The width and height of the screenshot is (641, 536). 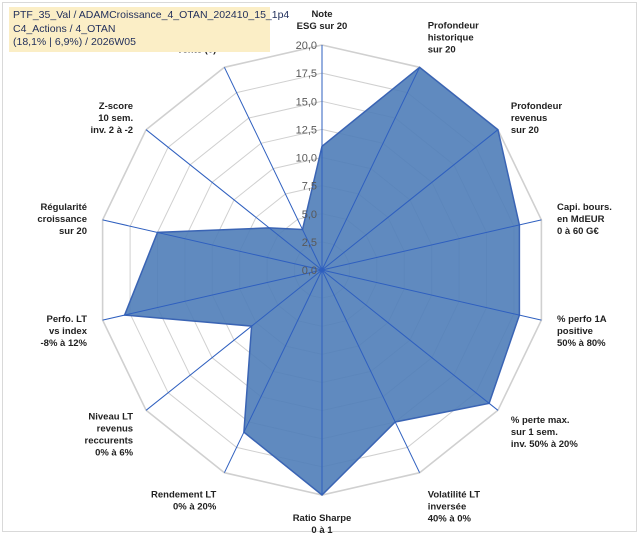 I want to click on axis-label: 40% à 0%, so click(x=450, y=518).